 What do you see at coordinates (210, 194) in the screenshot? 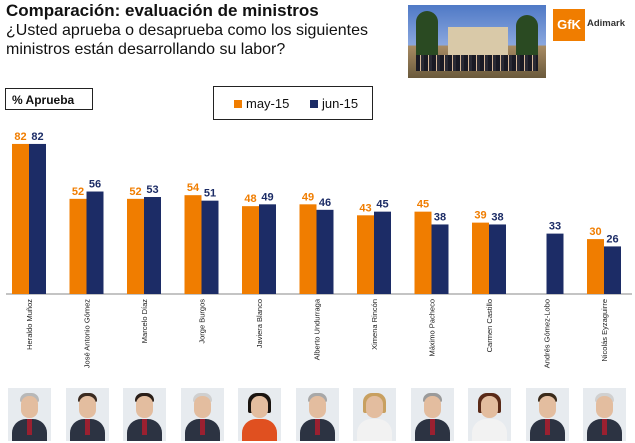
I see `data-label-jun-15-4: 51` at bounding box center [210, 194].